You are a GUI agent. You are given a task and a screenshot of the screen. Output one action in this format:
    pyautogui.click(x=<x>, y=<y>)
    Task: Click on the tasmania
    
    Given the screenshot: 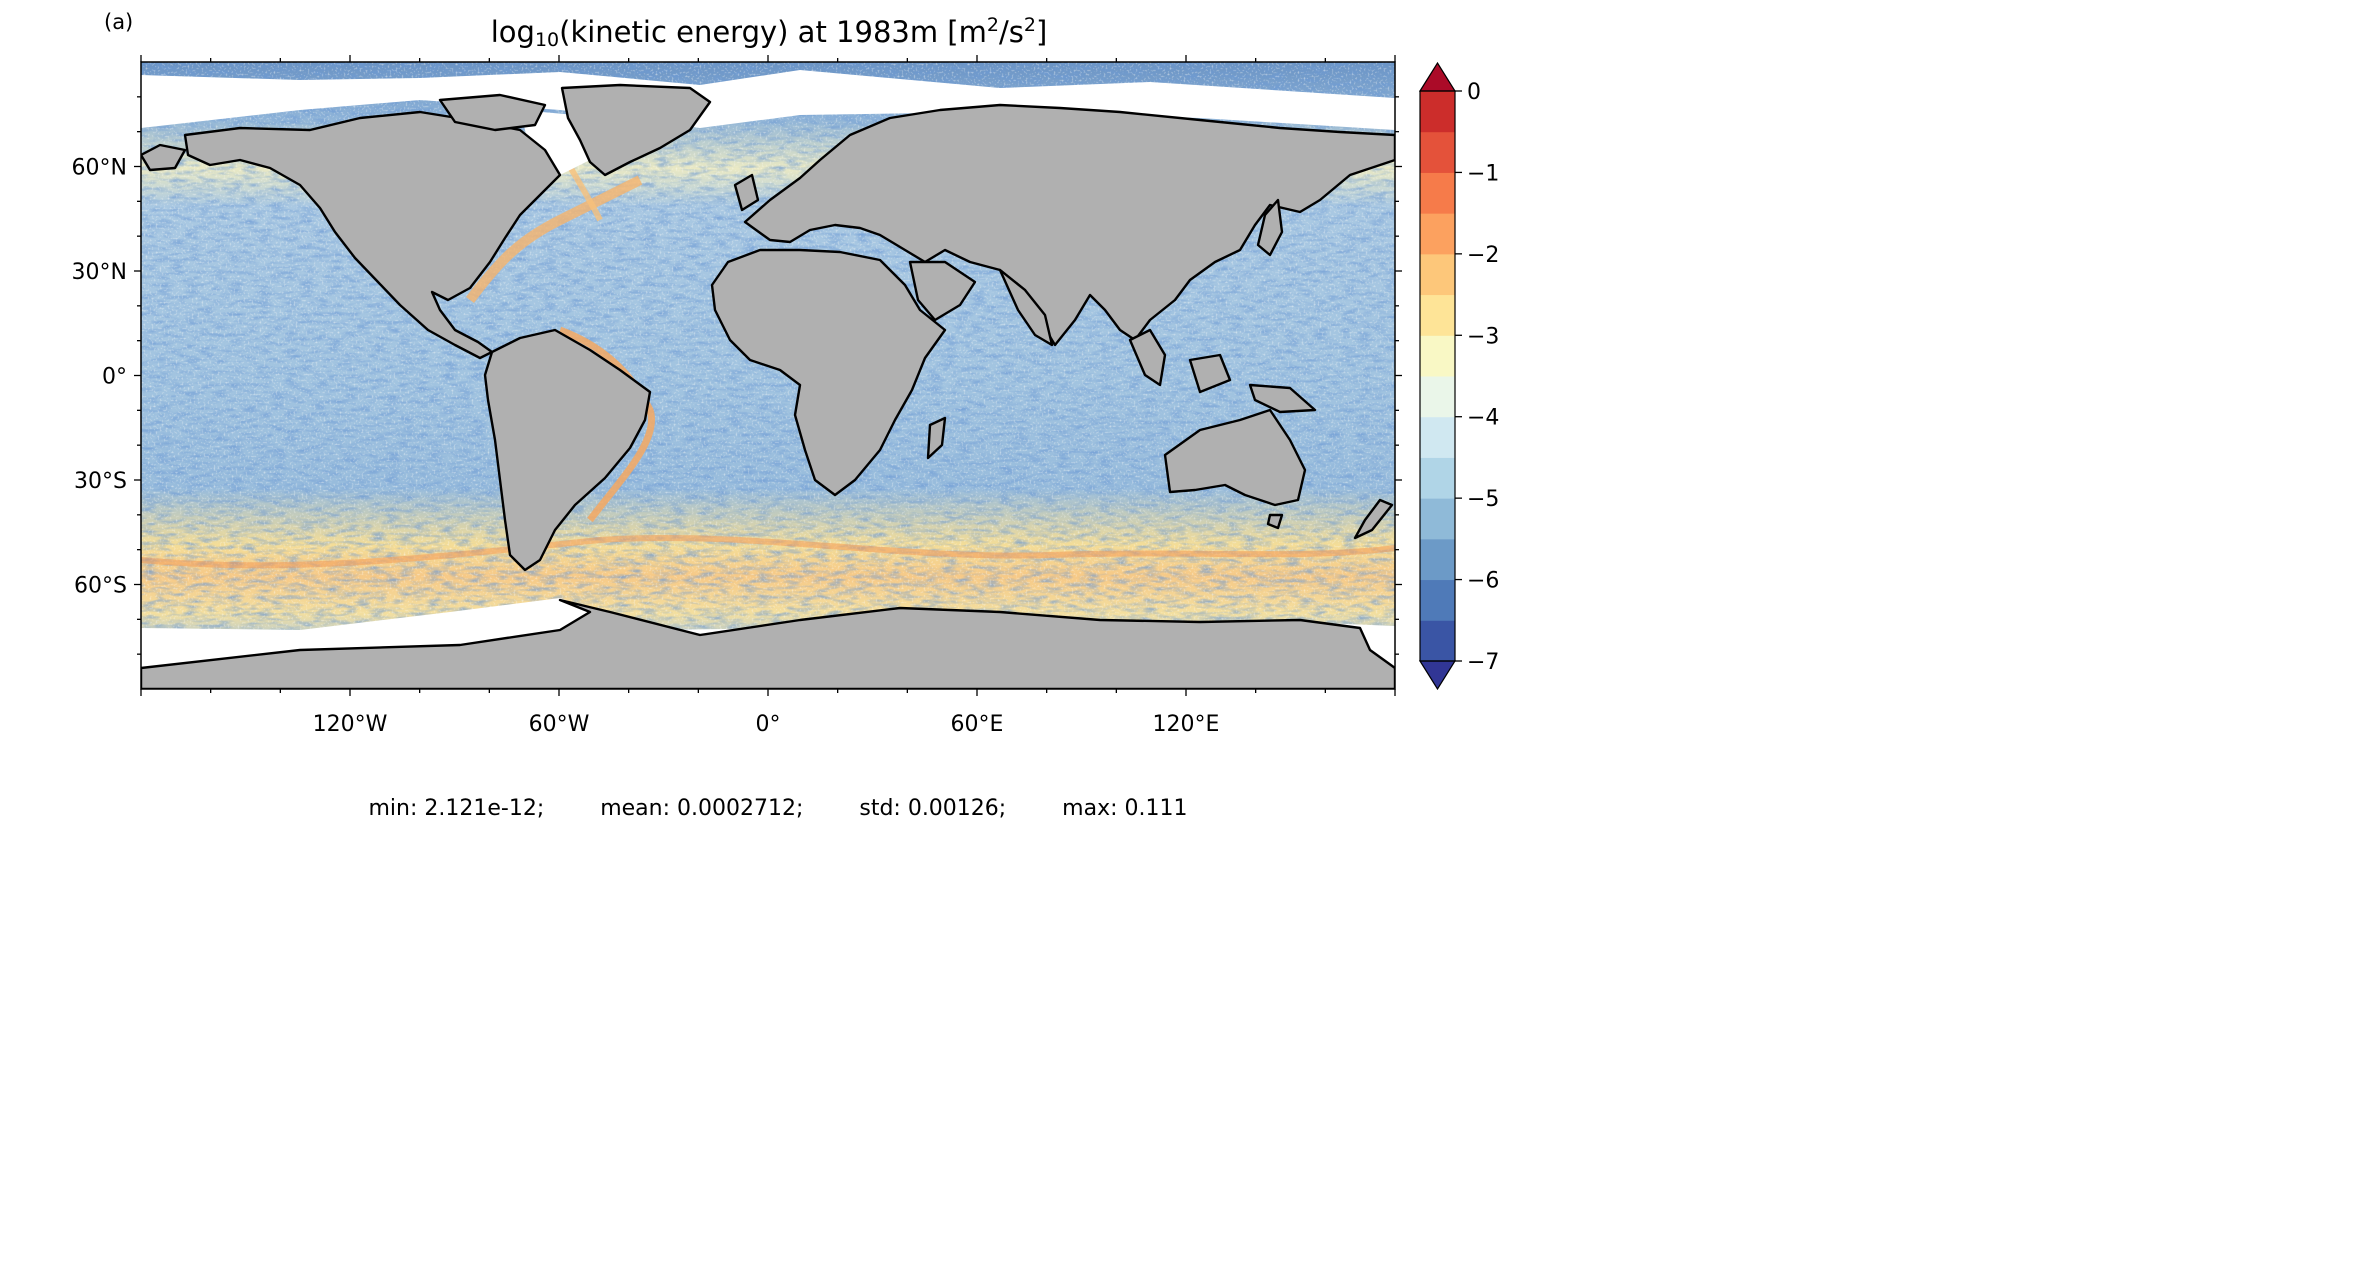 What is the action you would take?
    pyautogui.click(x=1275, y=521)
    